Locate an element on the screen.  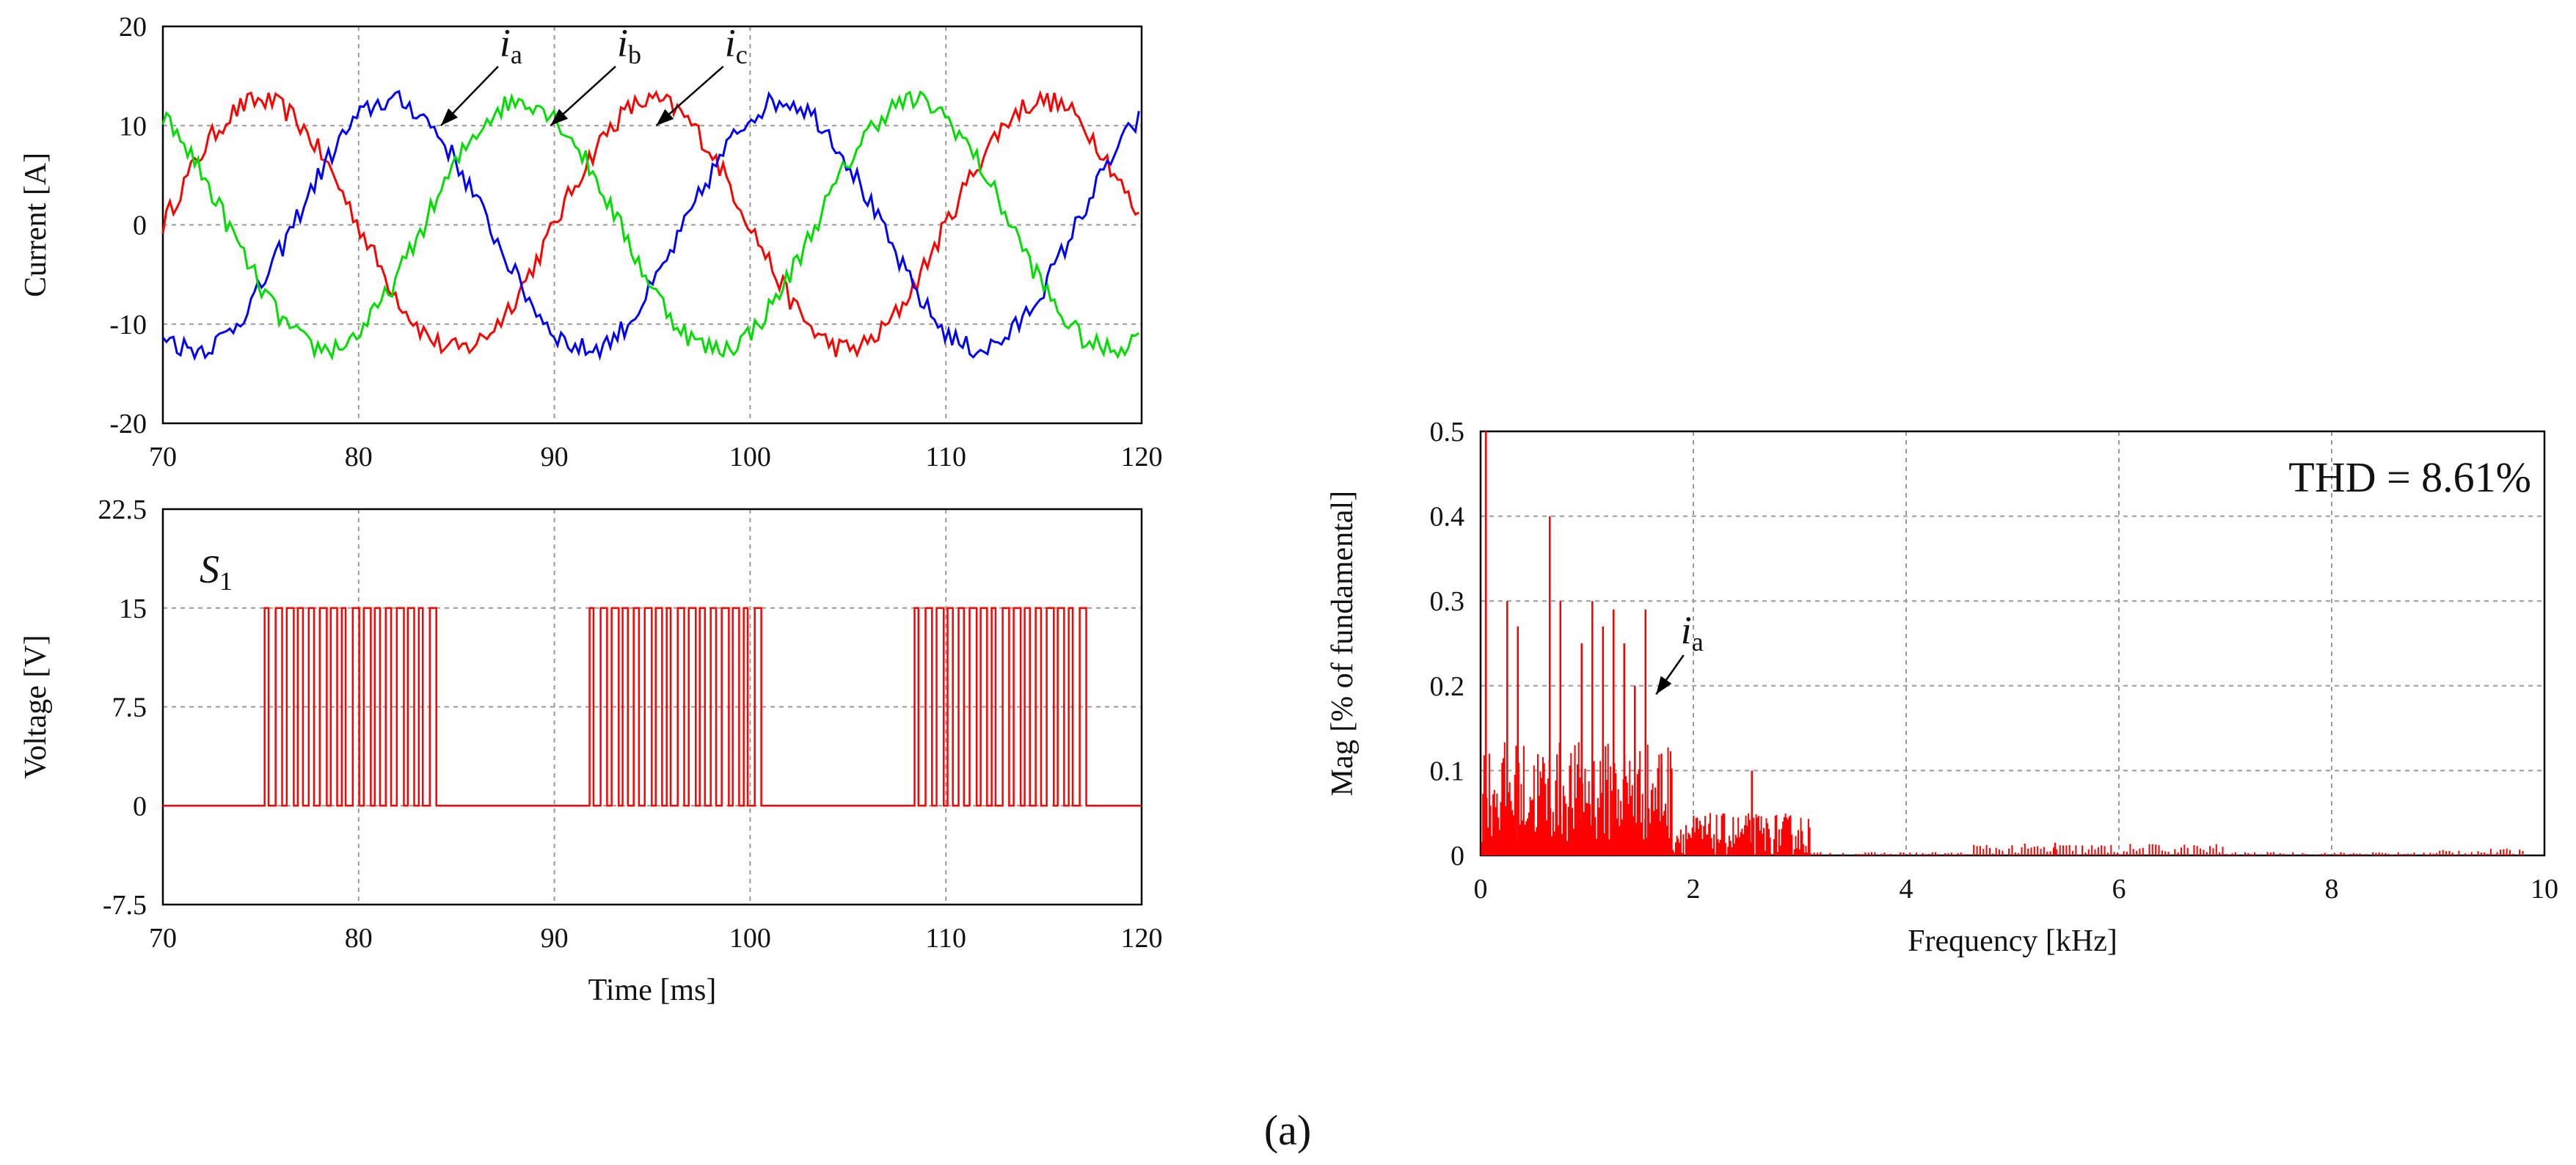
spectrum-label-ia: ia is located at coordinates (1693, 632).